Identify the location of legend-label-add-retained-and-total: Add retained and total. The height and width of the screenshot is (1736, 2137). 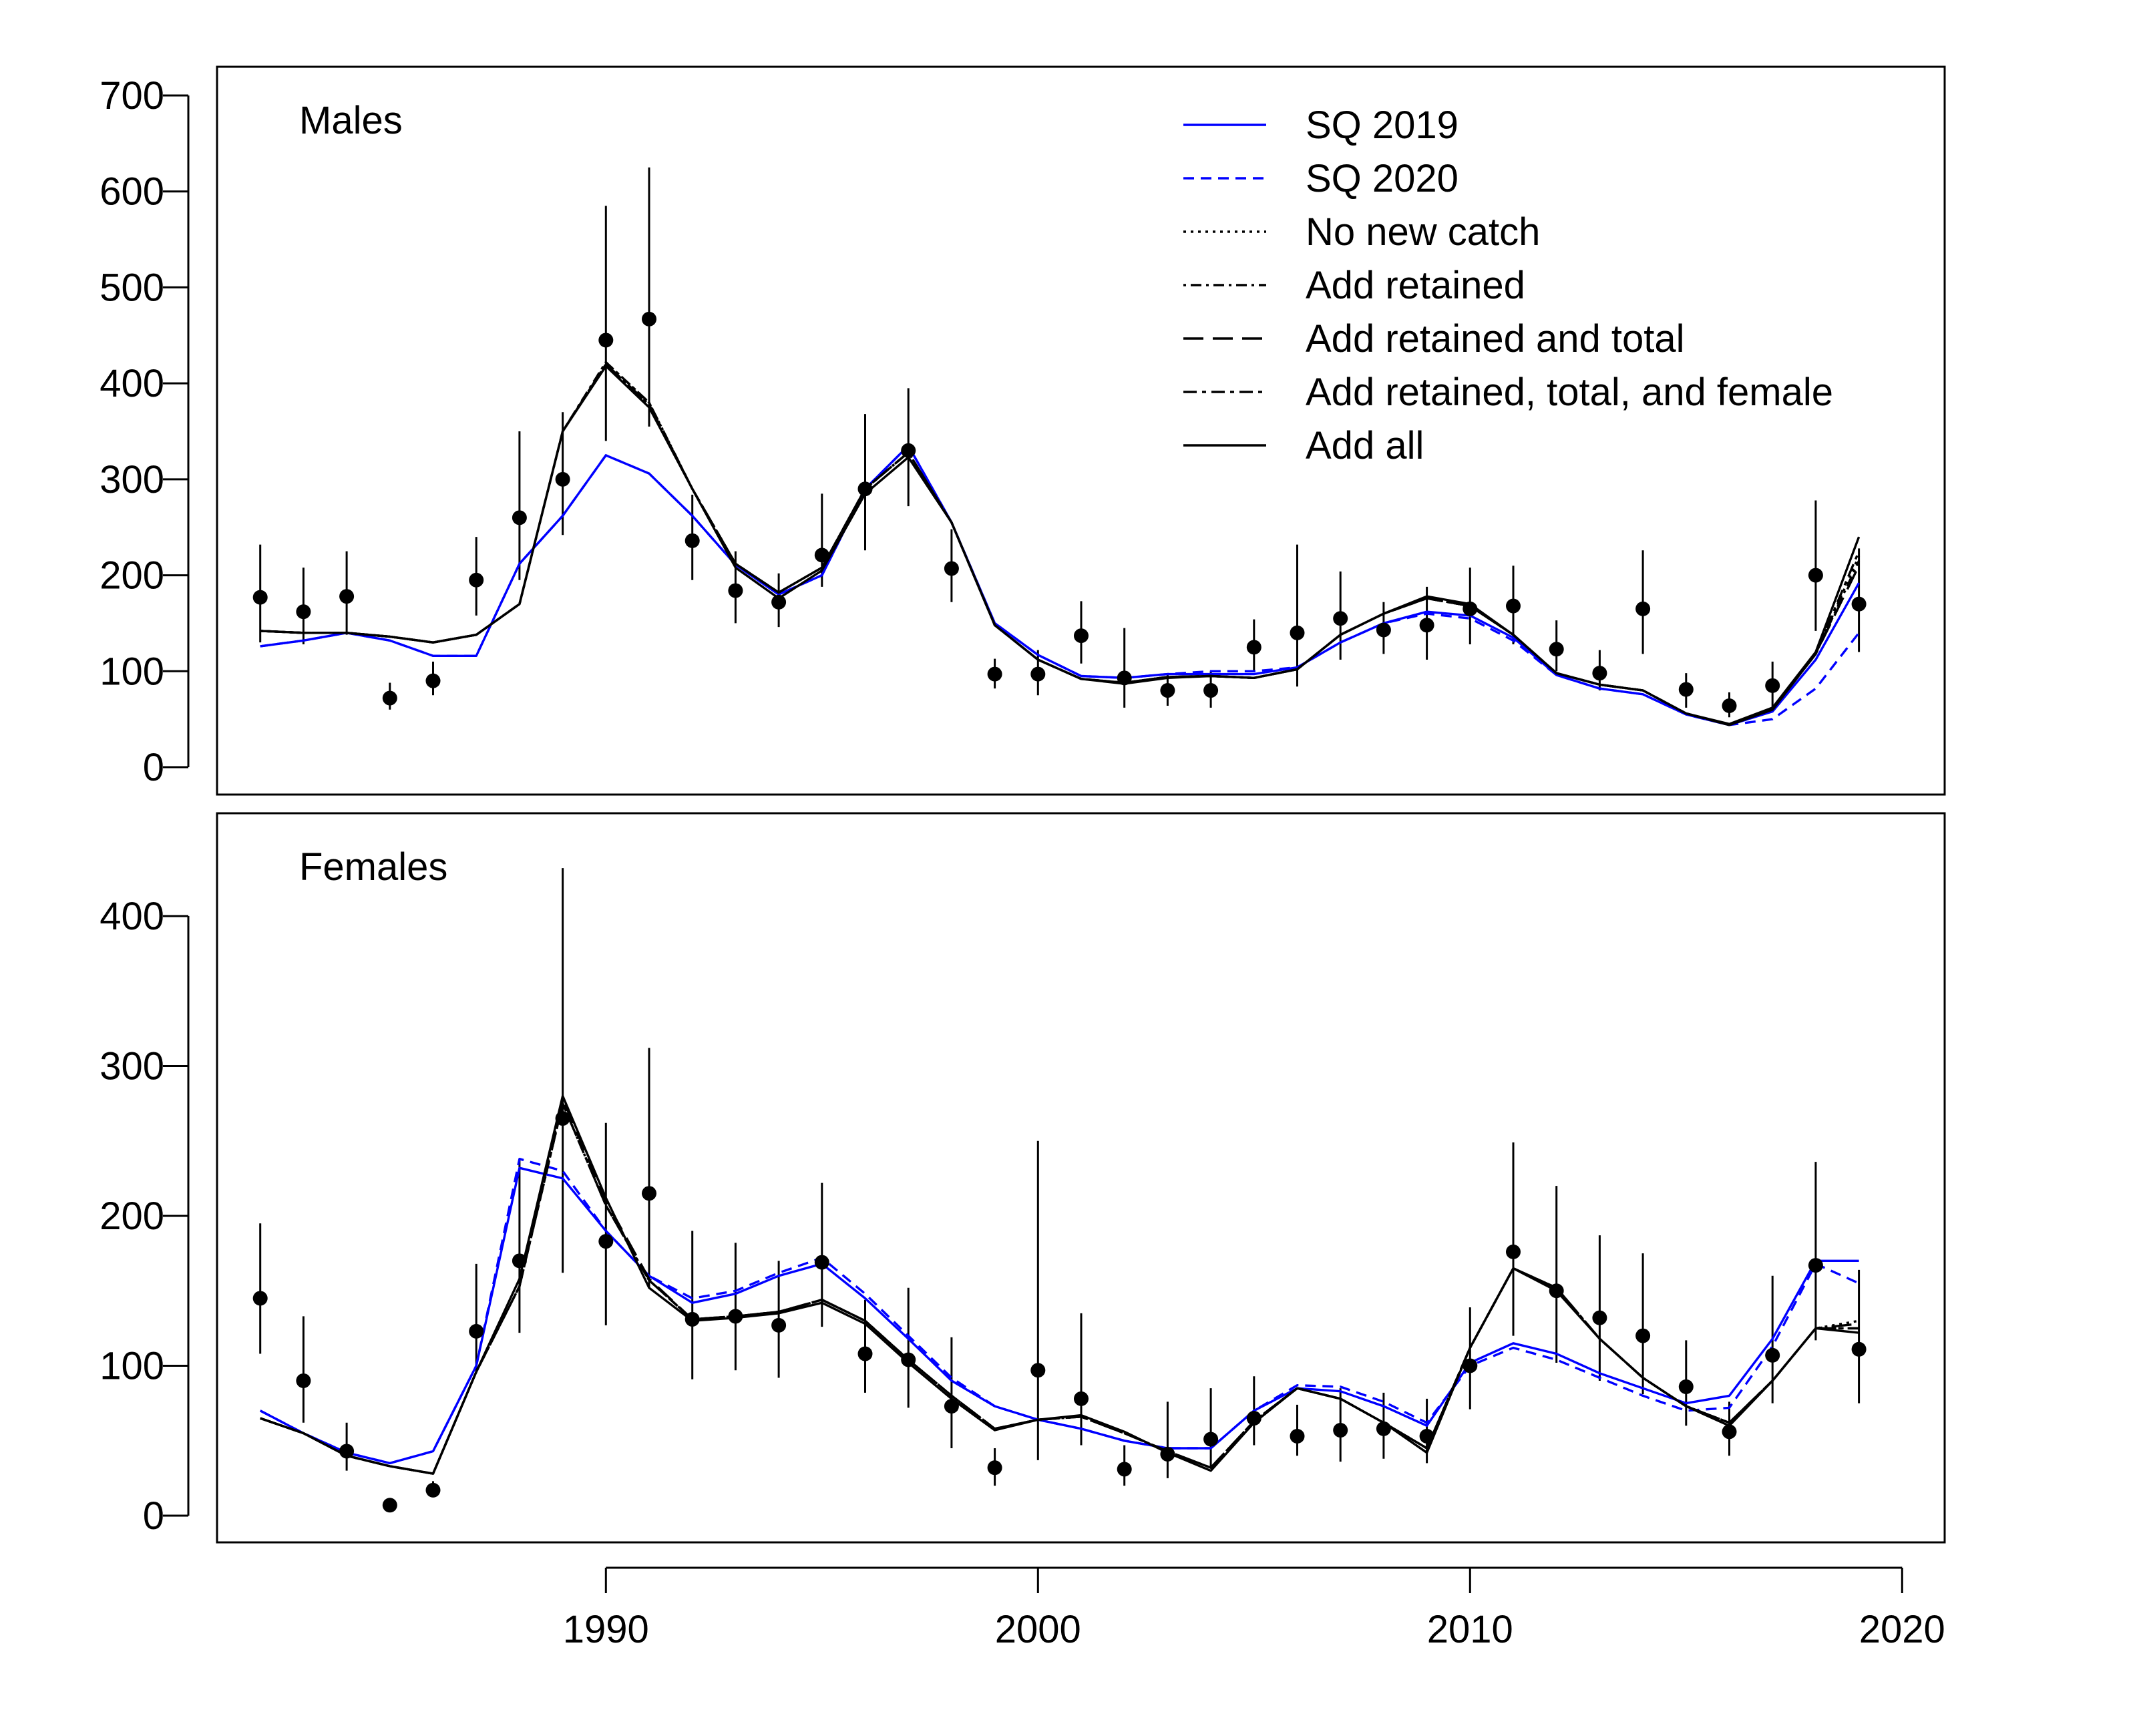
(1495, 339).